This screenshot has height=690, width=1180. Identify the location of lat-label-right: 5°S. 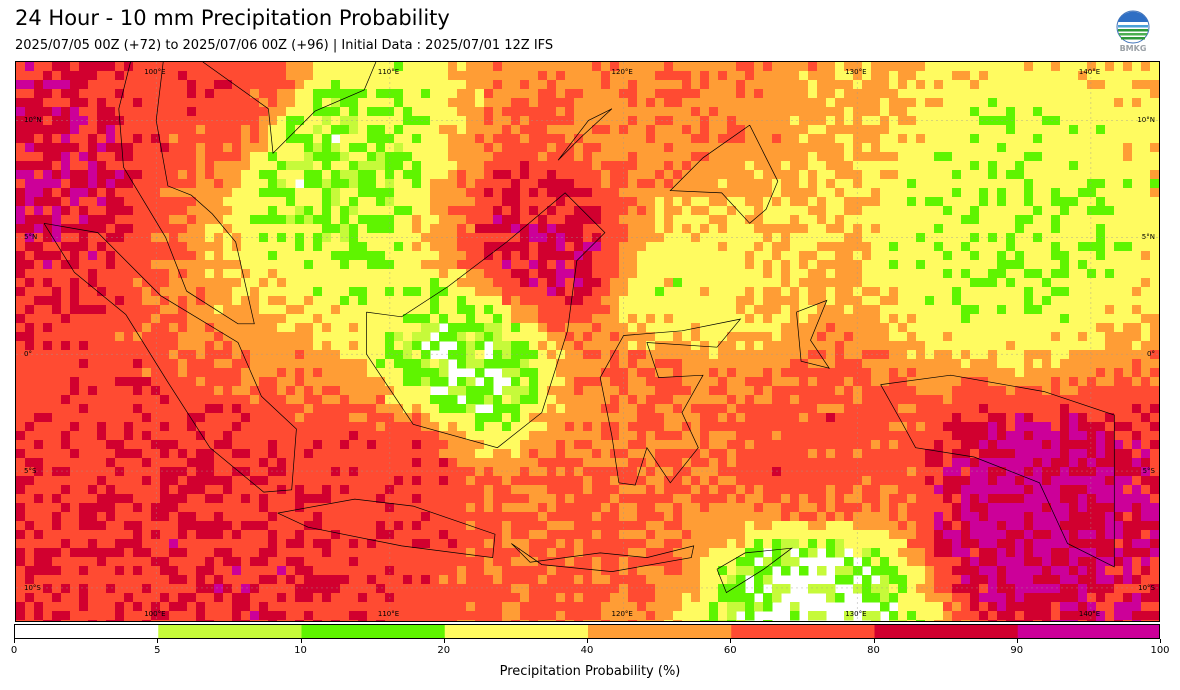
(1148, 471).